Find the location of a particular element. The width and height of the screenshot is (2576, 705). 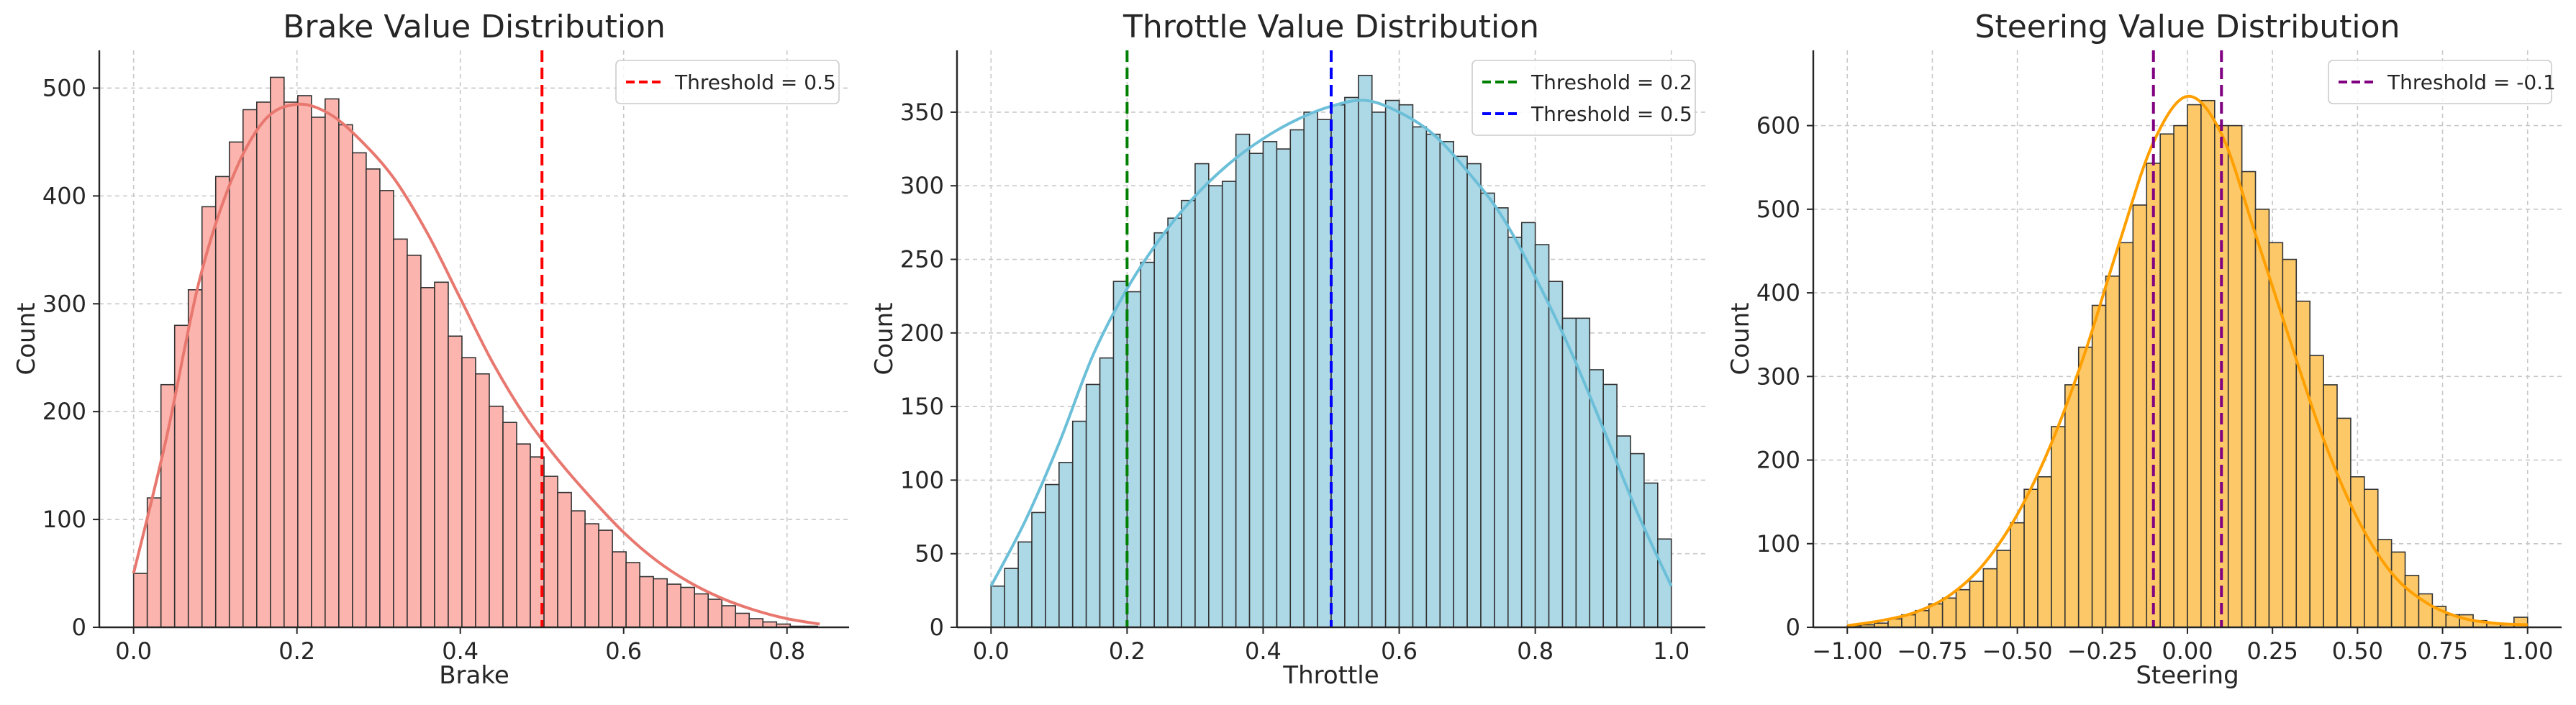

brake-xtick-label-4: 0.8 is located at coordinates (786, 651).